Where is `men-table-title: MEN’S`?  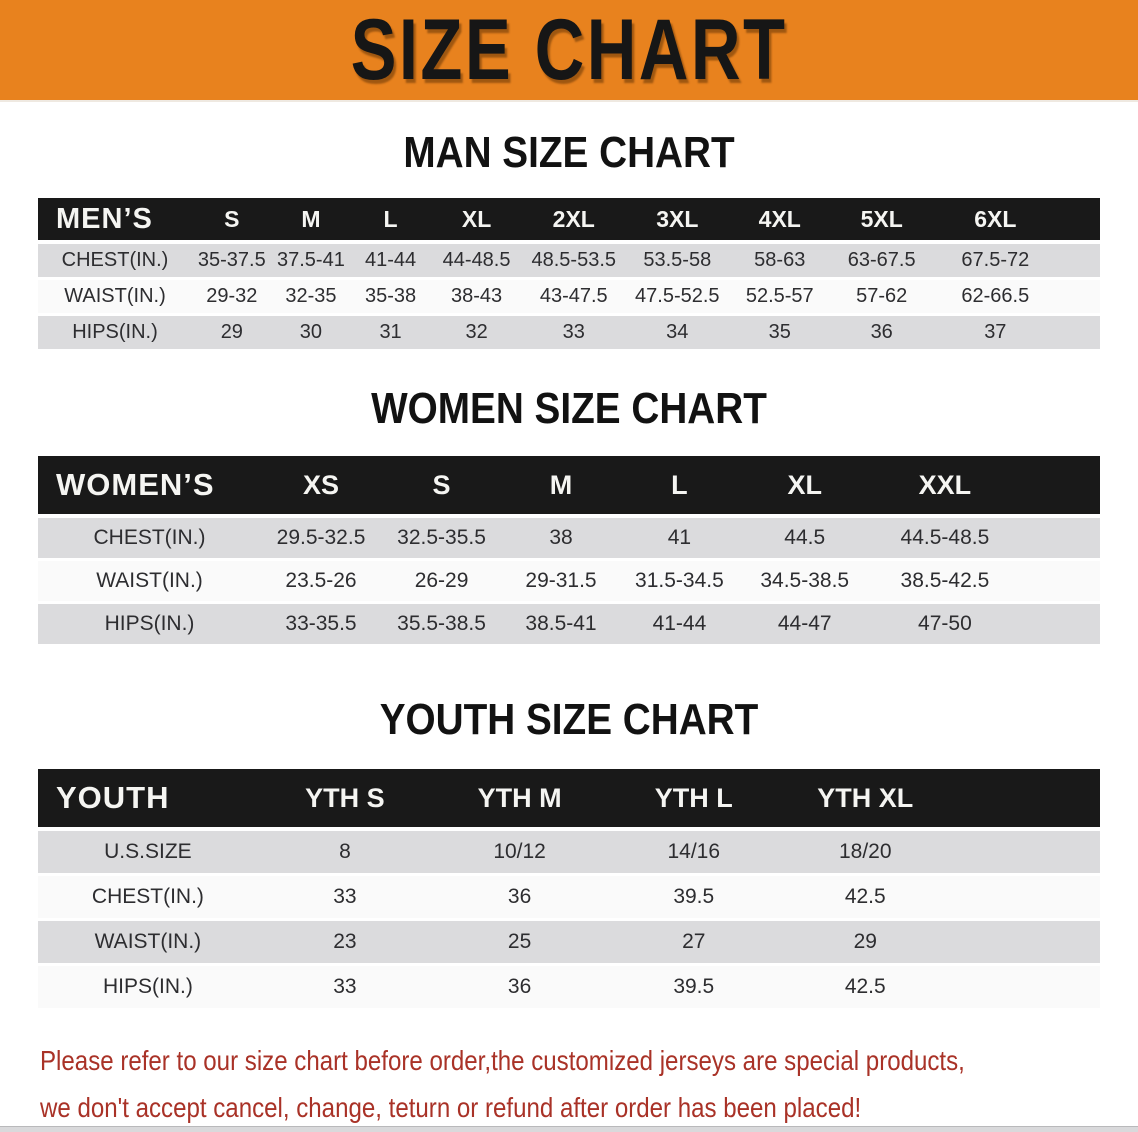
men-table-title: MEN’S is located at coordinates (115, 221).